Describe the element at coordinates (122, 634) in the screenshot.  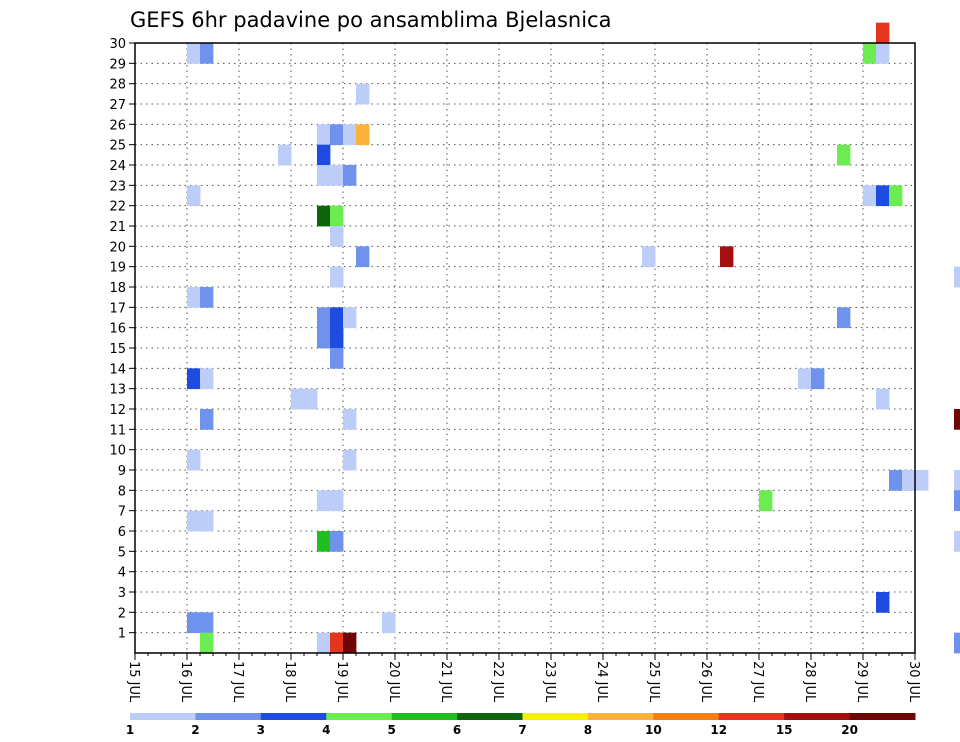
I see `y-tick-label: 1` at that location.